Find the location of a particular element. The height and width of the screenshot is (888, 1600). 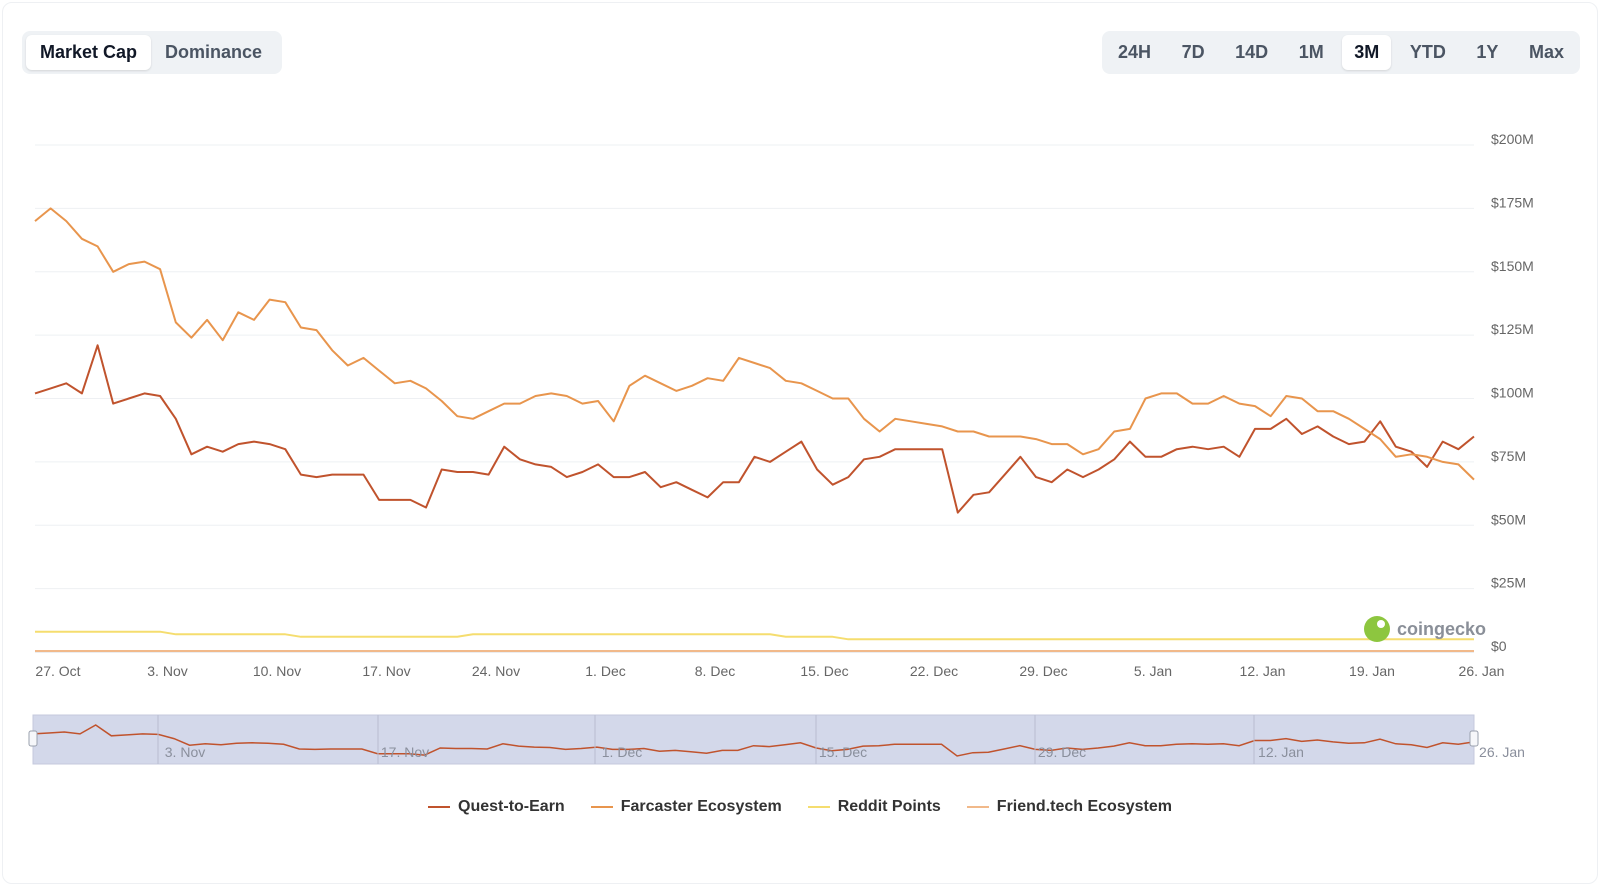

range-1m: 1M is located at coordinates (1311, 52).